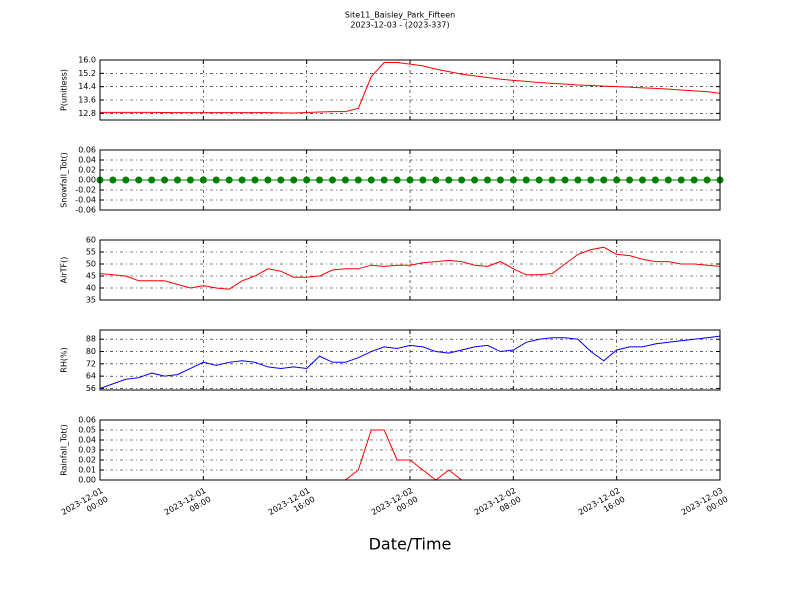 The image size is (800, 600). What do you see at coordinates (87, 86) in the screenshot?
I see `y-tick-label: 14.4` at bounding box center [87, 86].